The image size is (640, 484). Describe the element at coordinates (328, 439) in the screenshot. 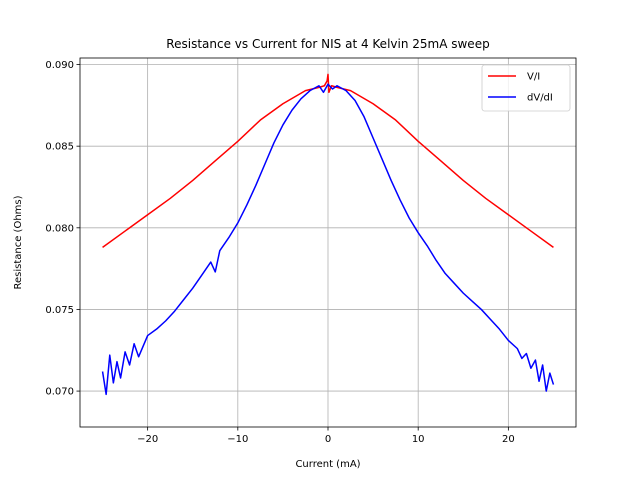

I see `x-tick-label: 0` at that location.